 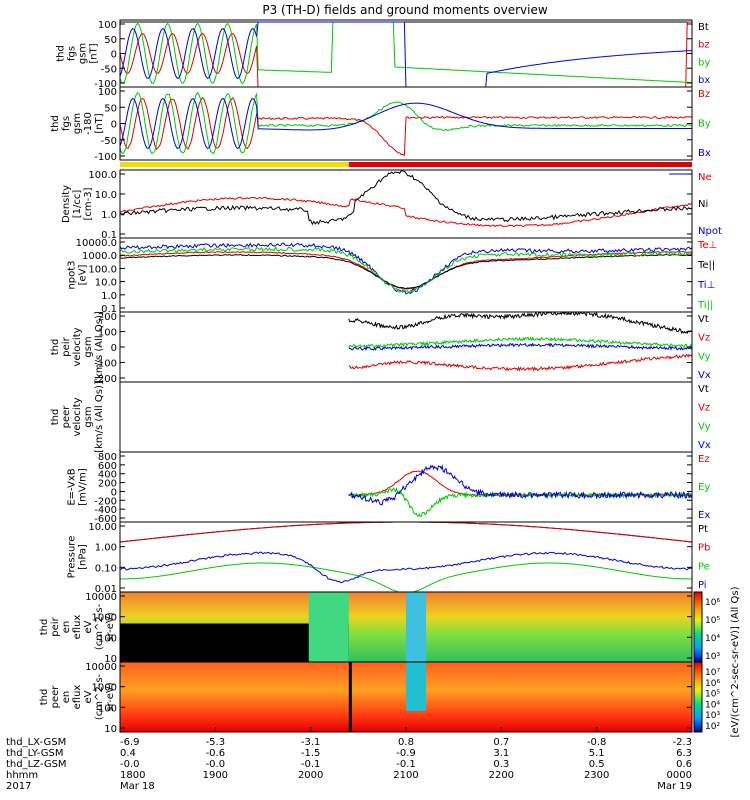 What do you see at coordinates (712, 705) in the screenshot?
I see `colorbar2-tick: 10⁴` at bounding box center [712, 705].